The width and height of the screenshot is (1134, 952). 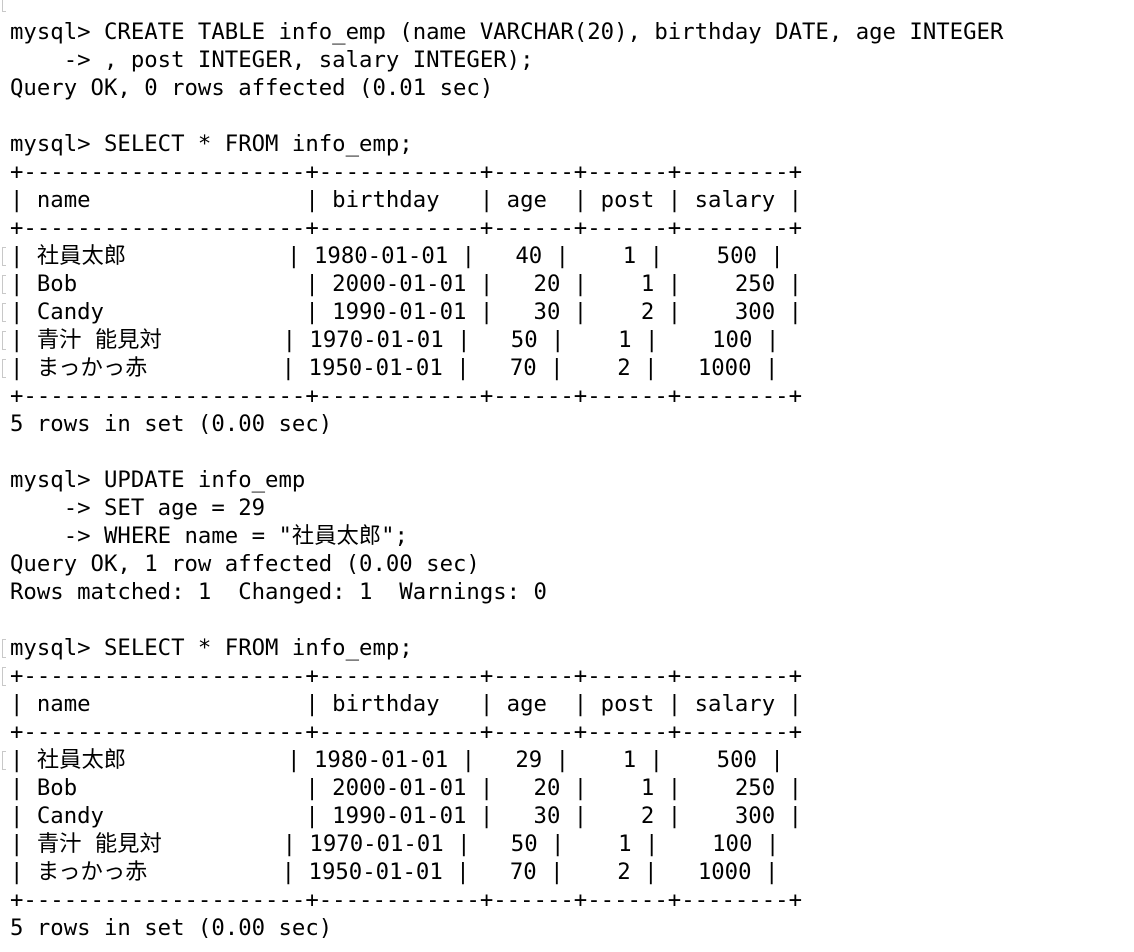 What do you see at coordinates (506, 564) in the screenshot?
I see `terminal-line: Query OK, 1 row affected (0.00 sec)` at bounding box center [506, 564].